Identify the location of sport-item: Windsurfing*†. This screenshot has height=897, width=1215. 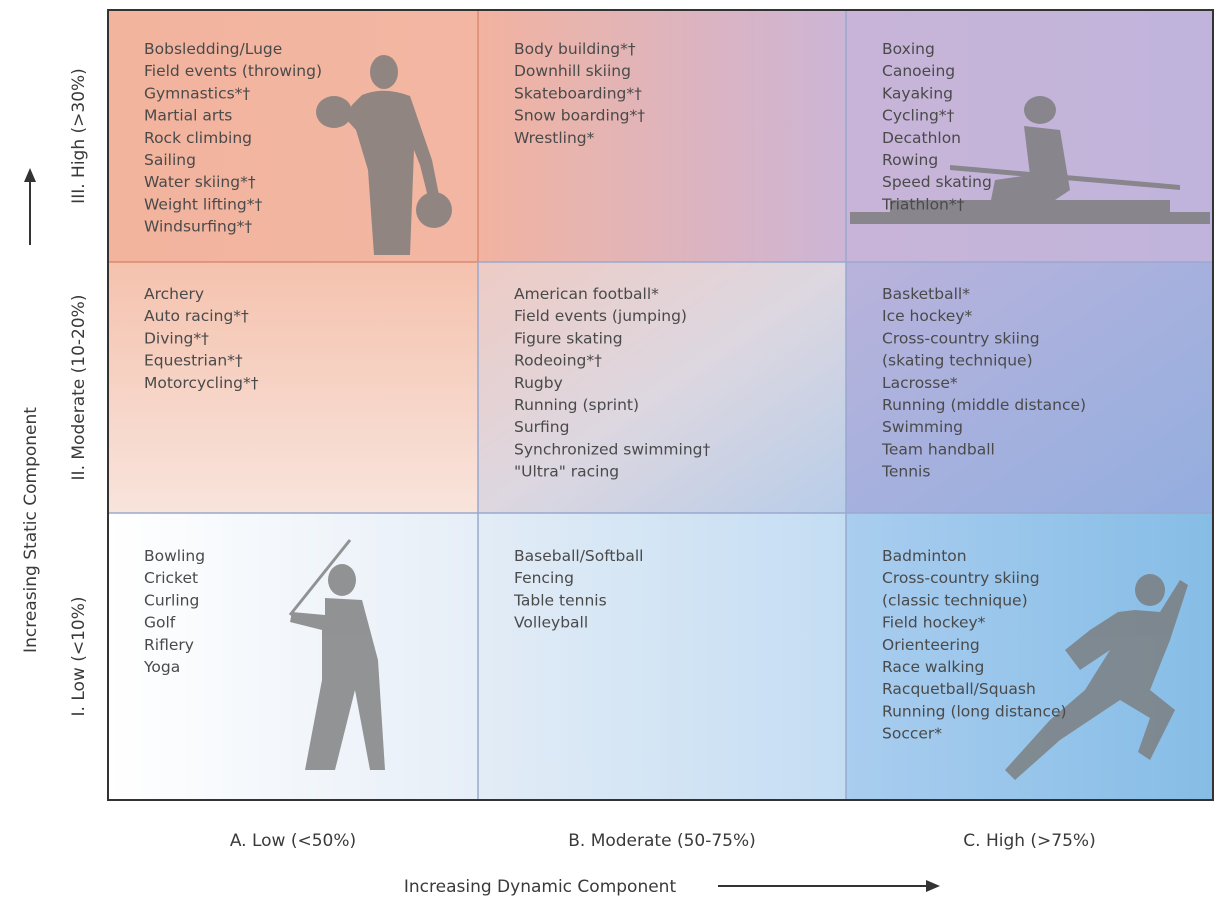
(198, 227).